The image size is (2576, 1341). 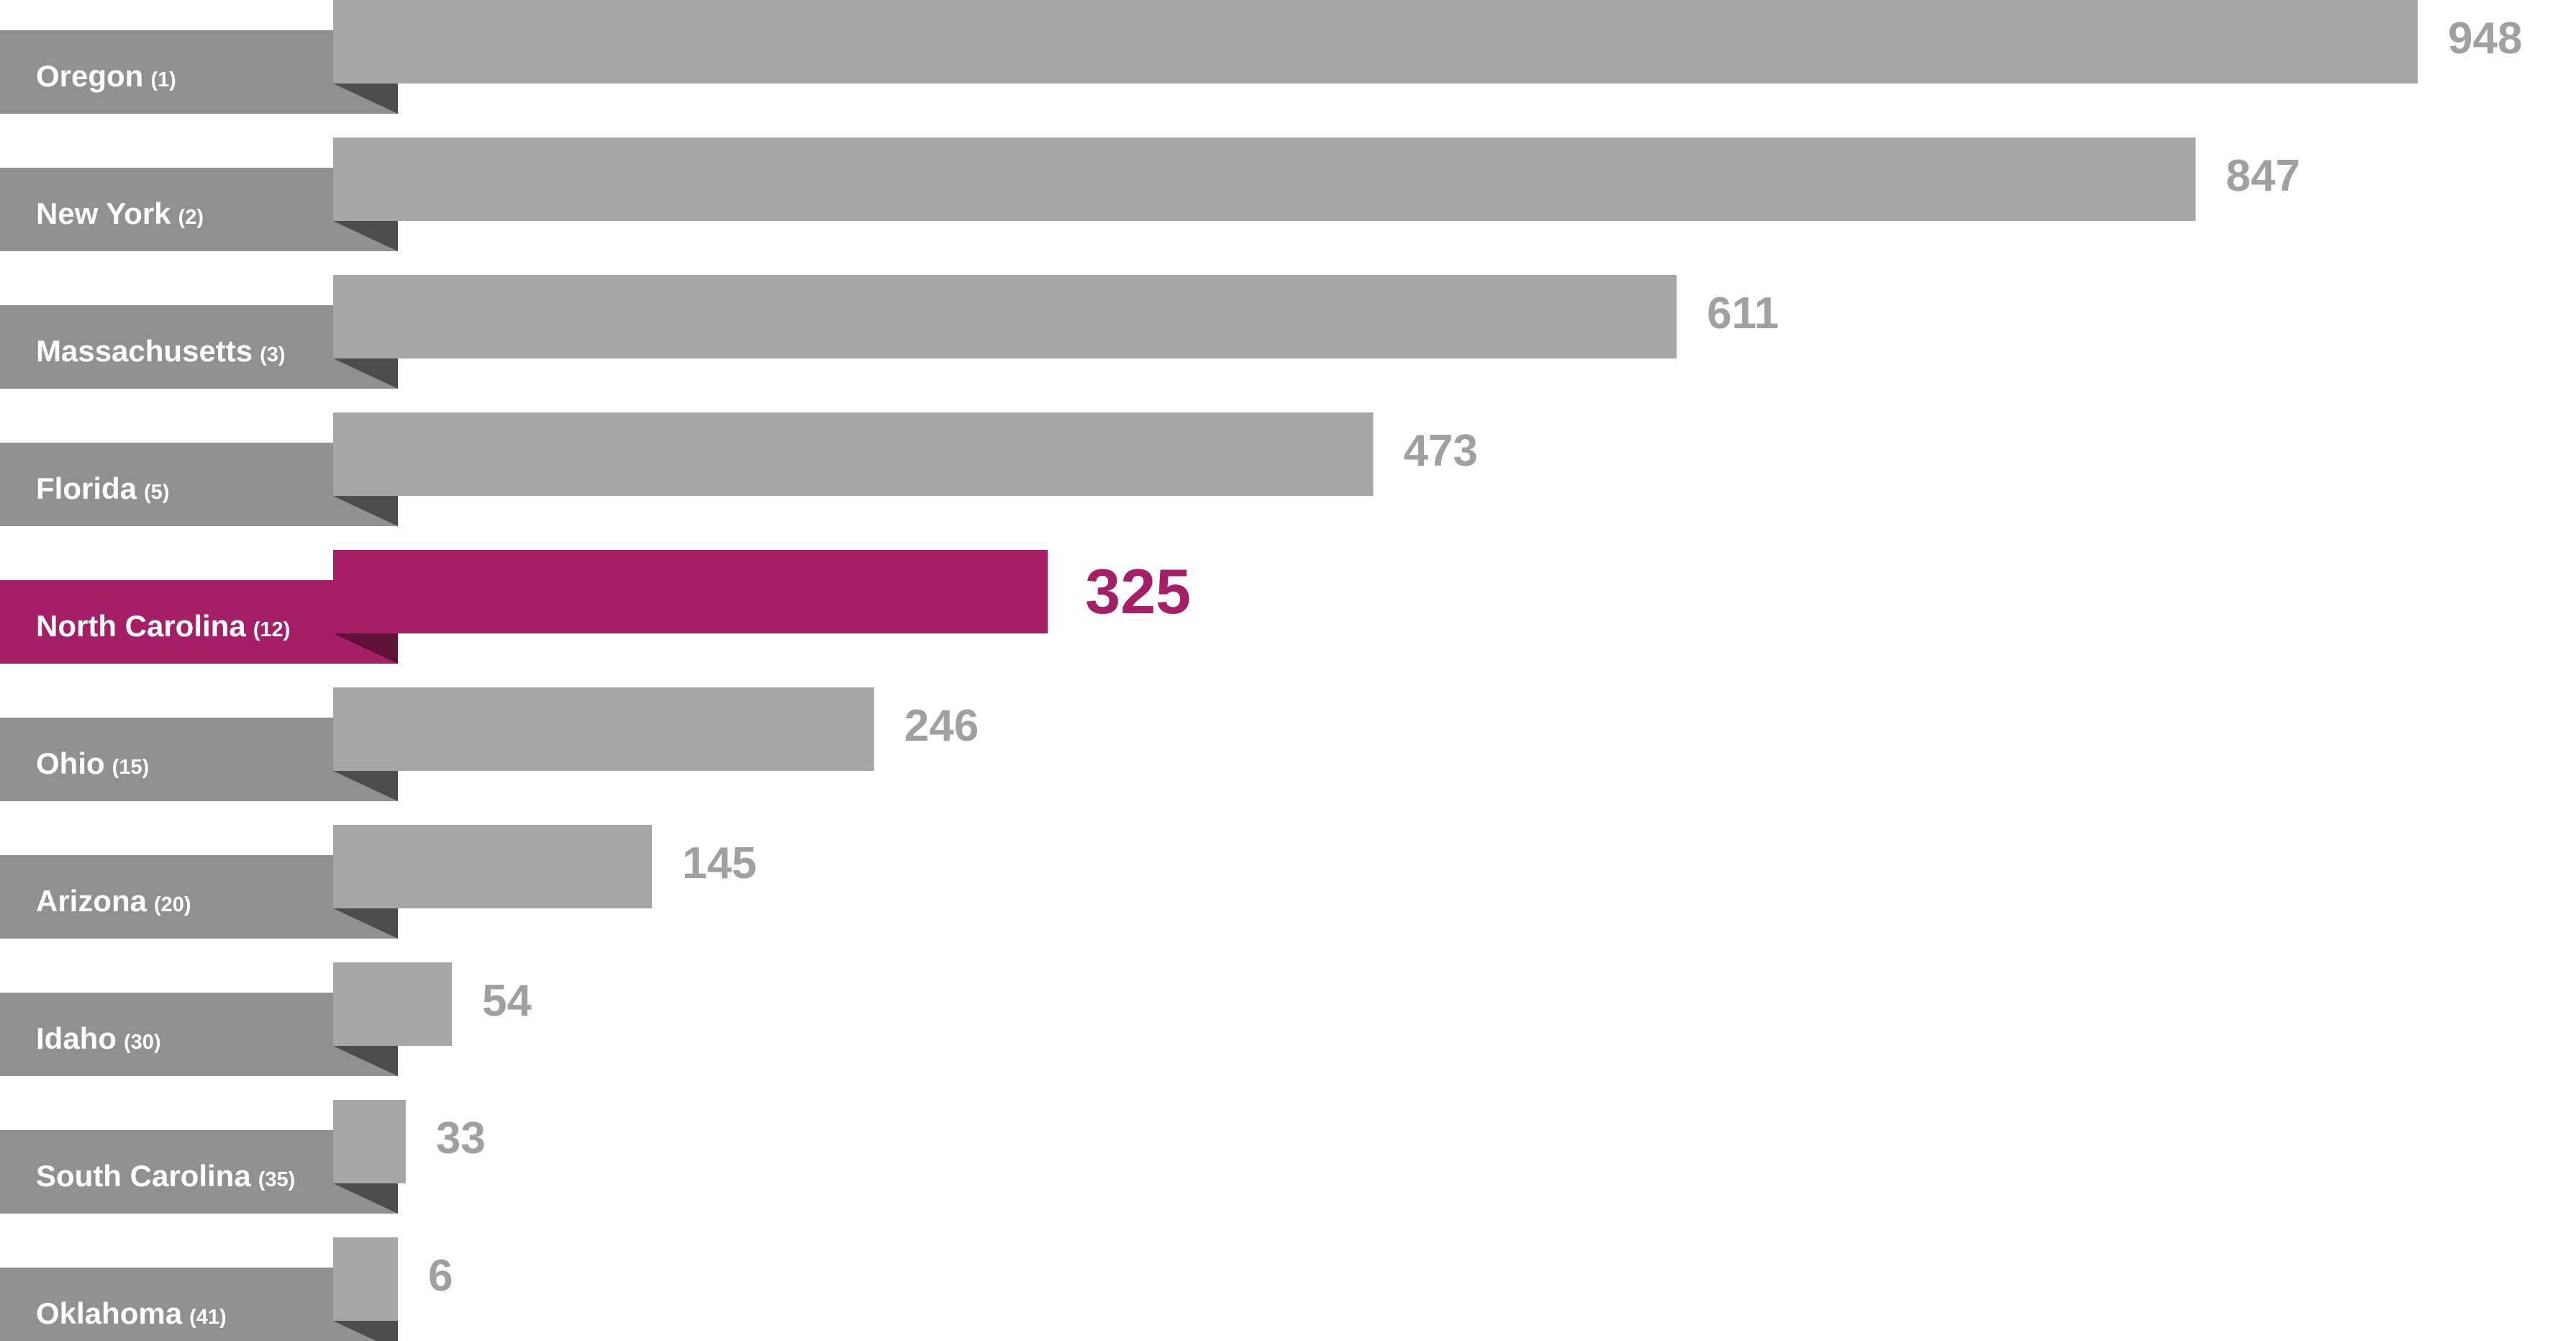 I want to click on bar-row-oregon: Oregon (1) 948, so click(x=1261, y=57).